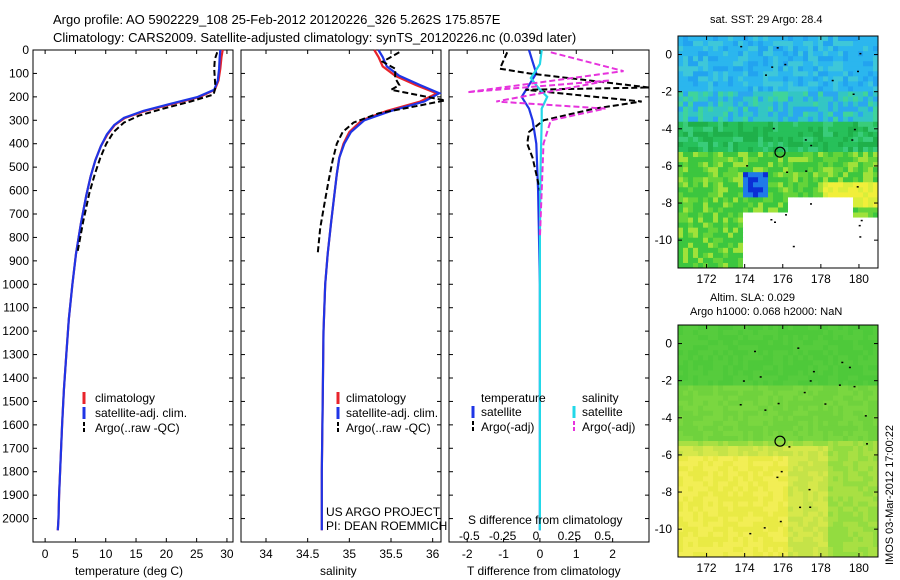 This screenshot has width=900, height=580. Describe the element at coordinates (778, 152) in the screenshot. I see `sst-map` at that location.